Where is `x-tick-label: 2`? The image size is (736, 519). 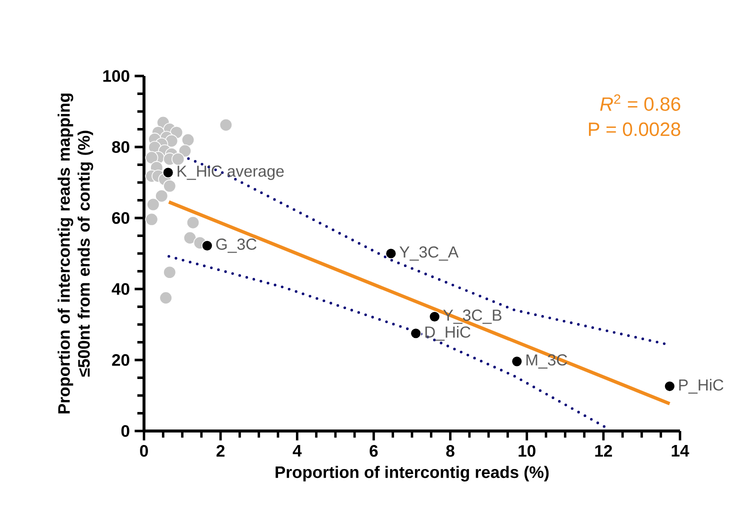 x-tick-label: 2 is located at coordinates (220, 451).